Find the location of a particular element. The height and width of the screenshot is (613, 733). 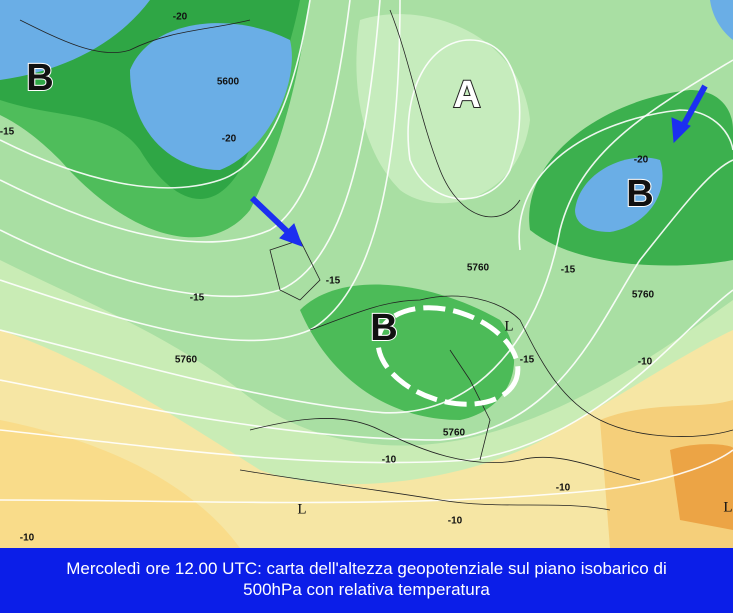

cold-area is located at coordinates (407, 352).